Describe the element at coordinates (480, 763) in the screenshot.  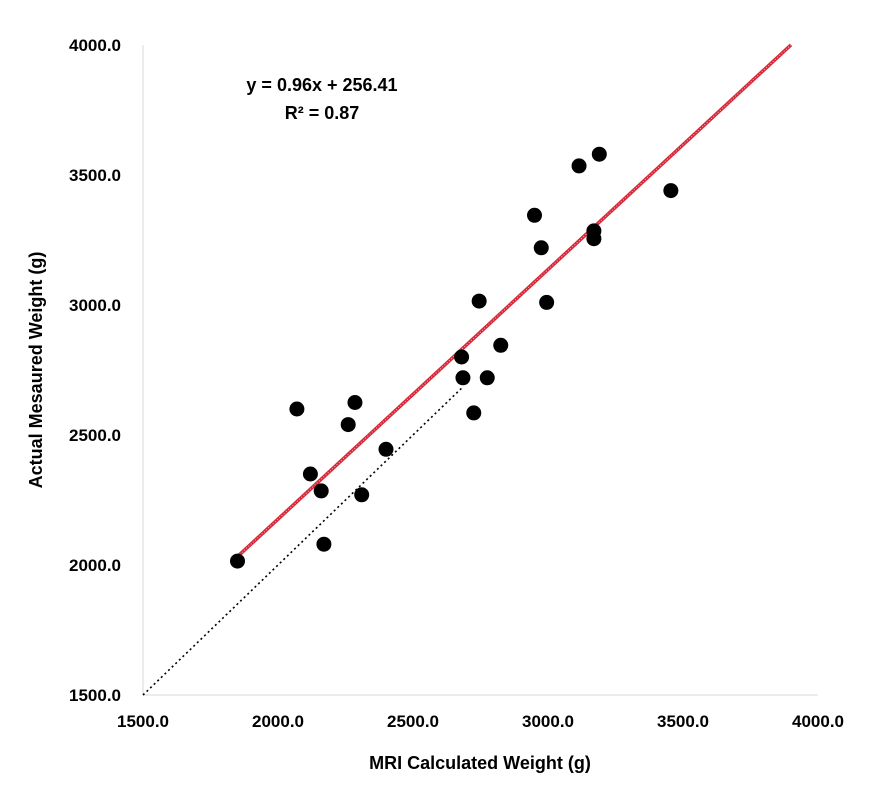
I see `x-axis-title: MRI Calculated Weight (g)` at that location.